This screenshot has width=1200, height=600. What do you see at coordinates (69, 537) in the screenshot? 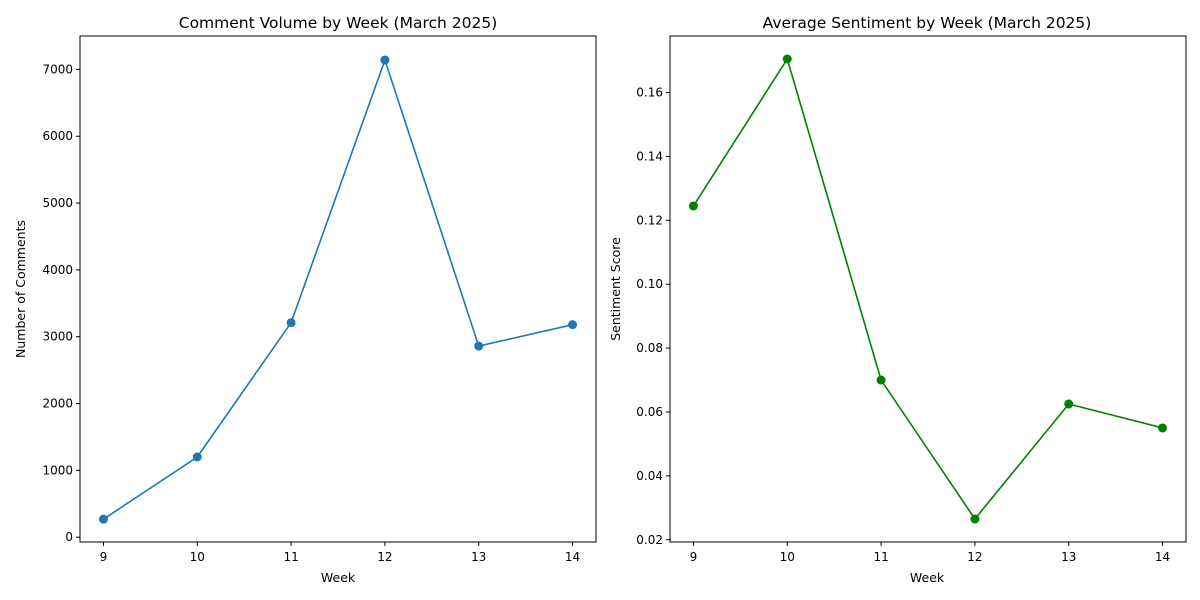
I see `y-tick-label: 0` at bounding box center [69, 537].